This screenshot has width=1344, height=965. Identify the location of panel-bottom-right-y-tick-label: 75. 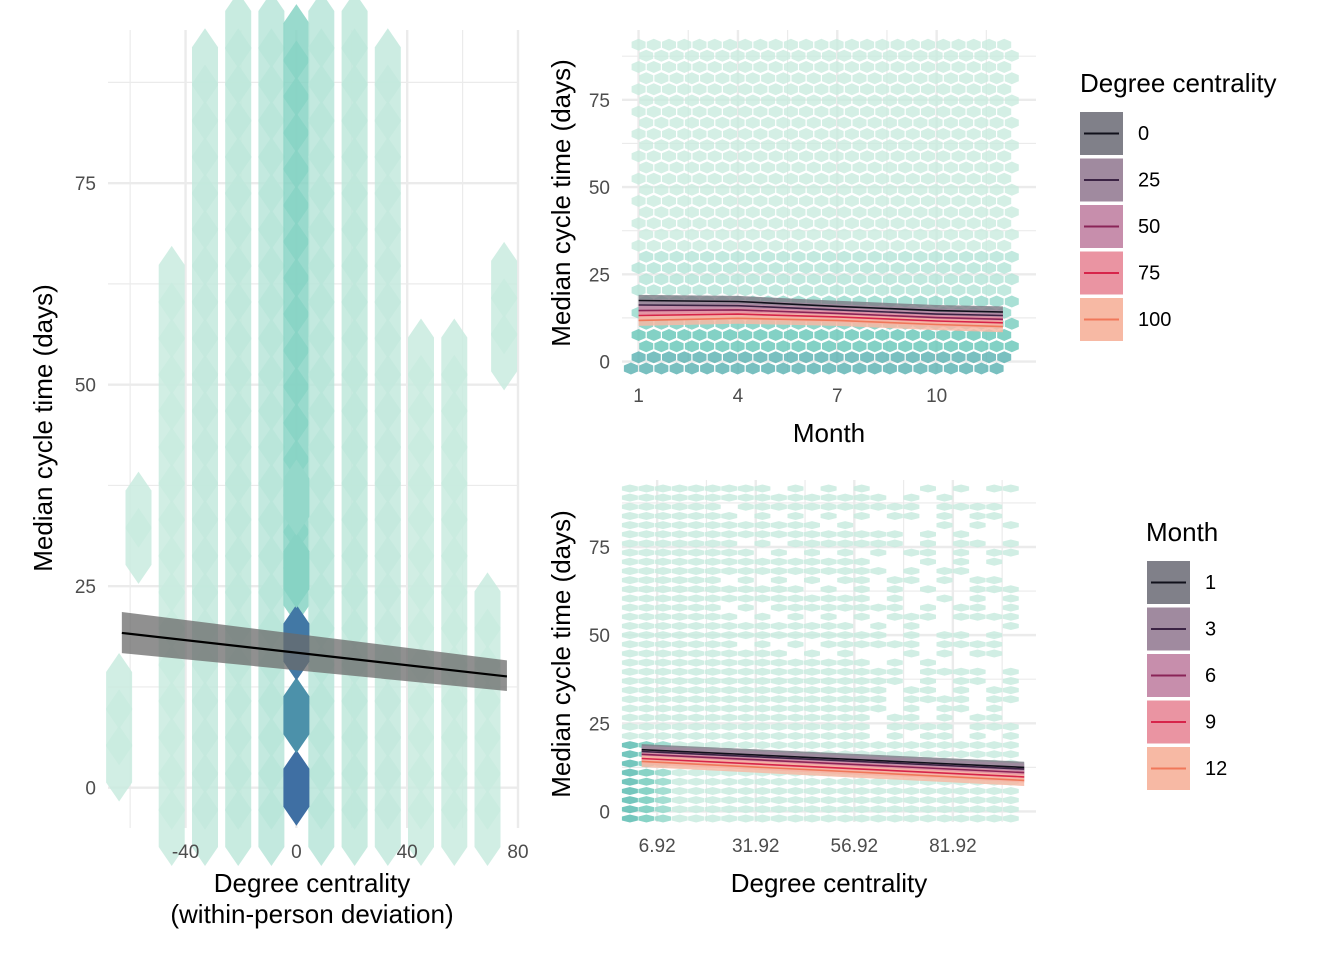
(599, 548).